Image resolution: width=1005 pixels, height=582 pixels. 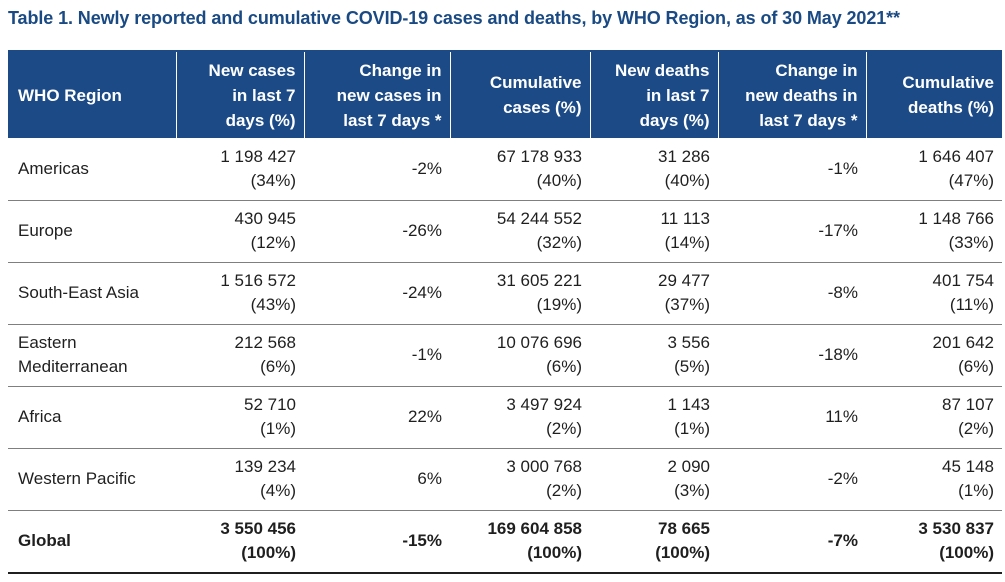 I want to click on region-cell: Eastern Mediterranean, so click(x=92, y=355).